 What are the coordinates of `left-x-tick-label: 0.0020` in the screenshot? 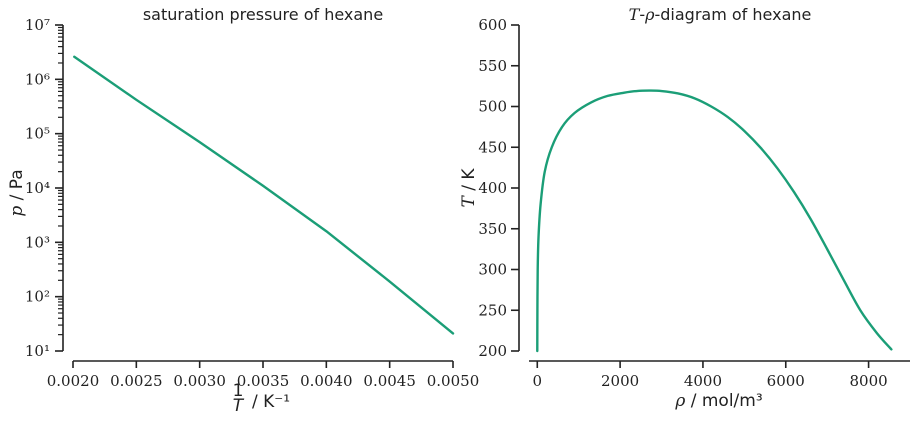 It's located at (73, 381).